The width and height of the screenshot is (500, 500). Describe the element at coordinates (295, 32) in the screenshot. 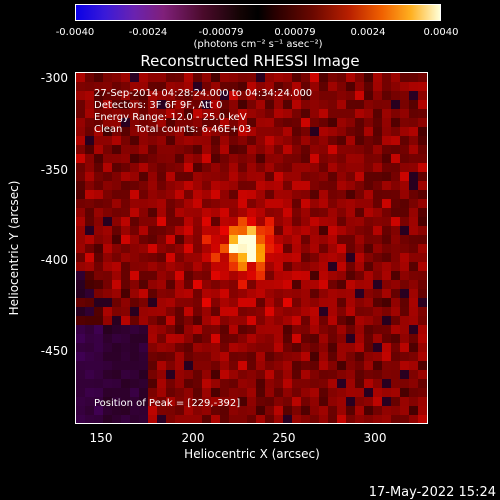

I see `colorbar-tick: 0.00079` at that location.